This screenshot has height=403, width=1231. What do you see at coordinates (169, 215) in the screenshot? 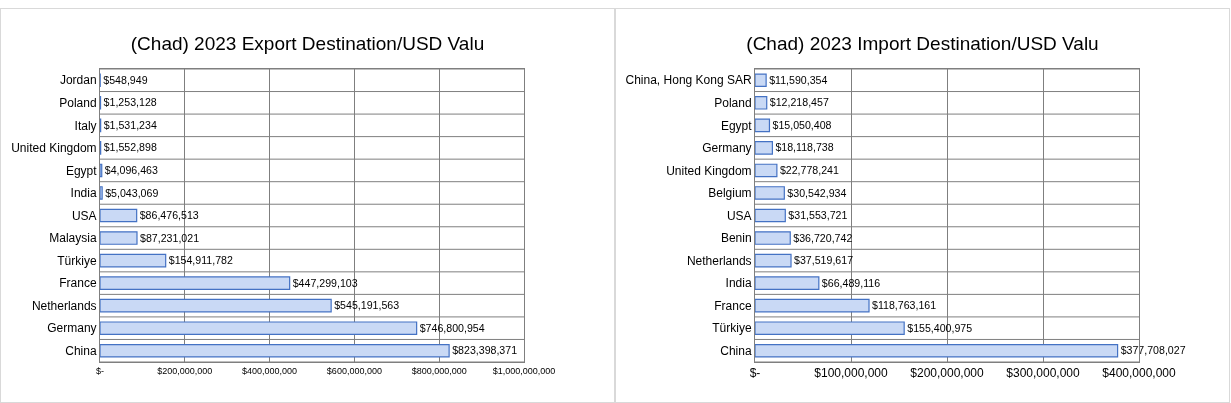
I see `data-label: $86,476,513` at bounding box center [169, 215].